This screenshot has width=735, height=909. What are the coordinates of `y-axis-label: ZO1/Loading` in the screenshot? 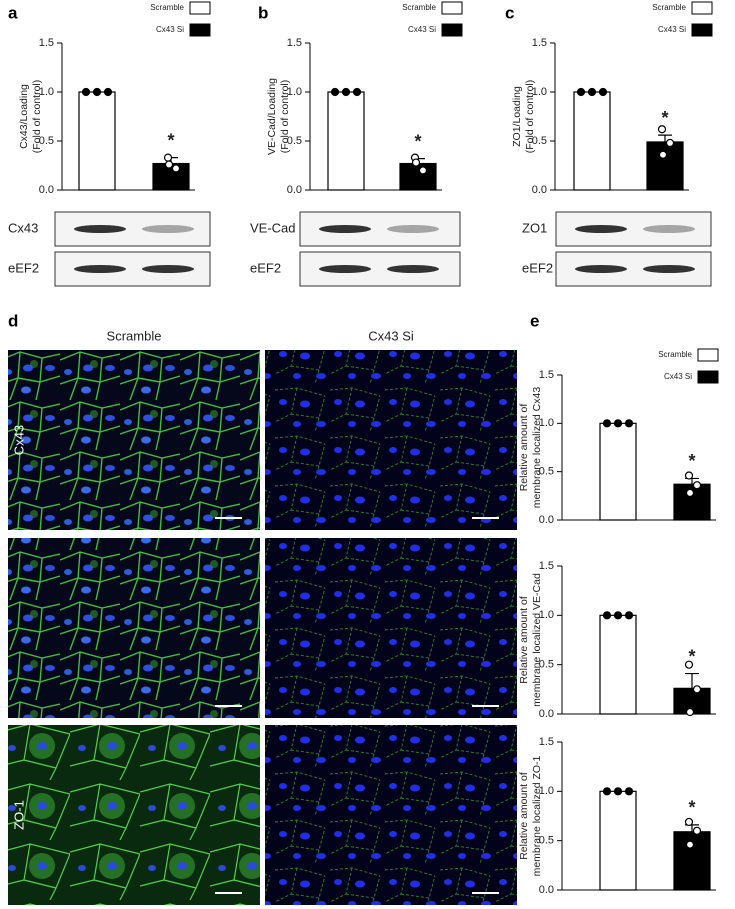 It's located at (517, 116).